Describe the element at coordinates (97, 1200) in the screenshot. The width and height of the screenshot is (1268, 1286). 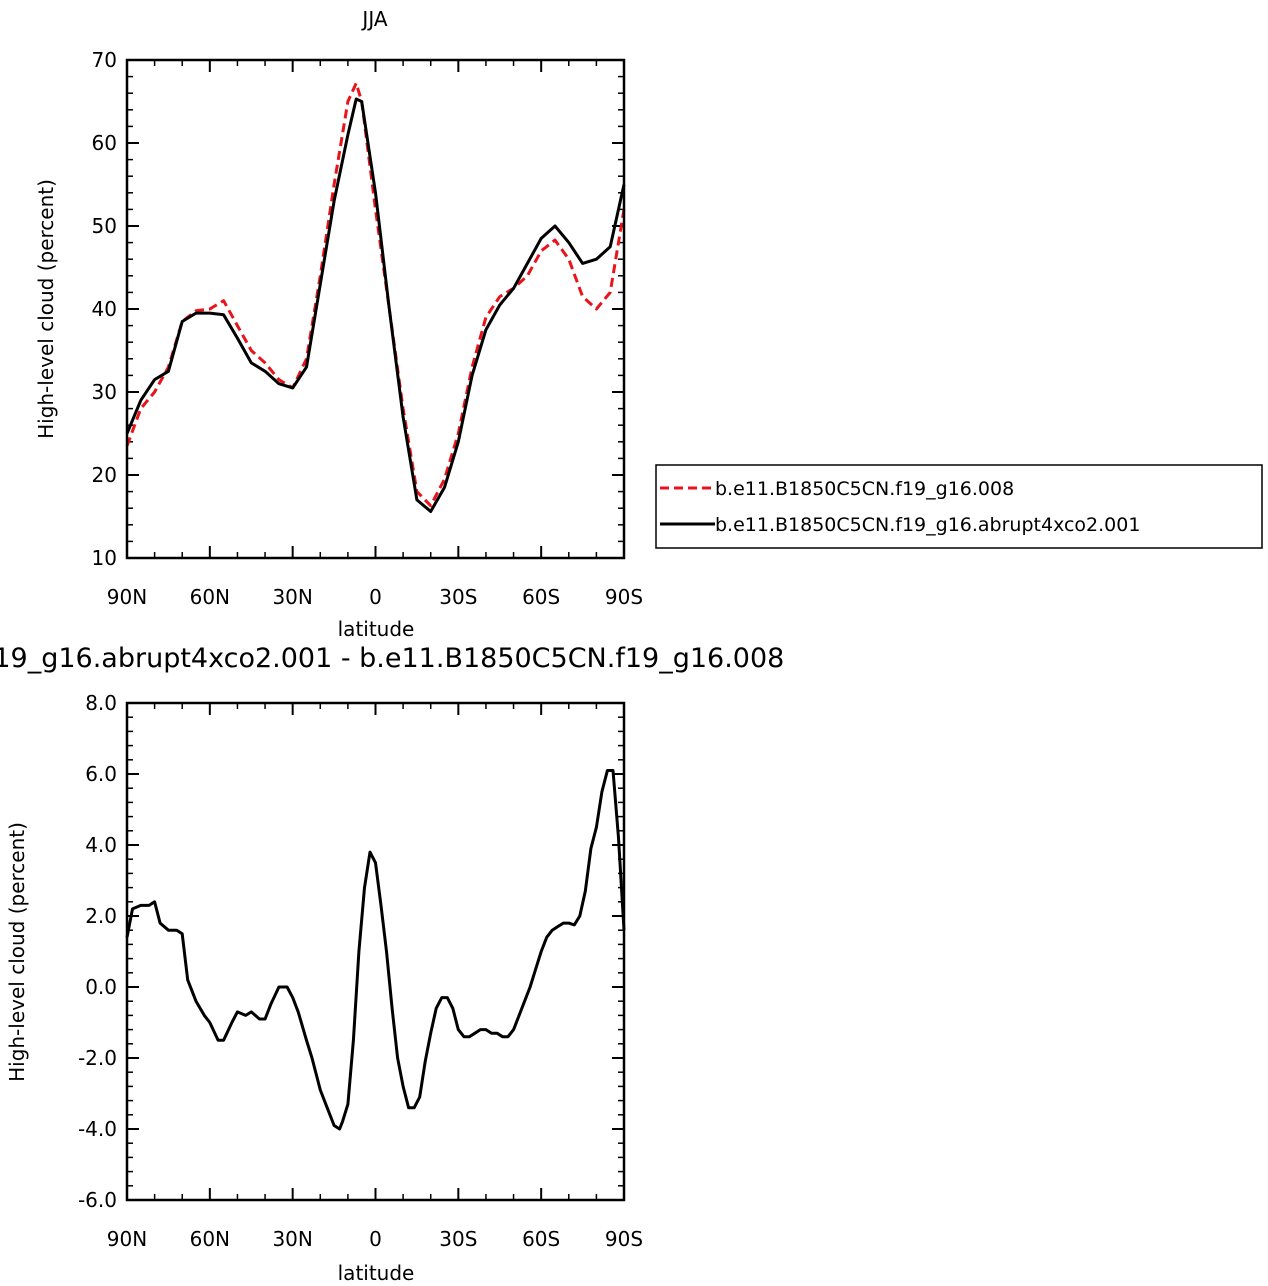
I see `y-tick-label: -6.0` at that location.